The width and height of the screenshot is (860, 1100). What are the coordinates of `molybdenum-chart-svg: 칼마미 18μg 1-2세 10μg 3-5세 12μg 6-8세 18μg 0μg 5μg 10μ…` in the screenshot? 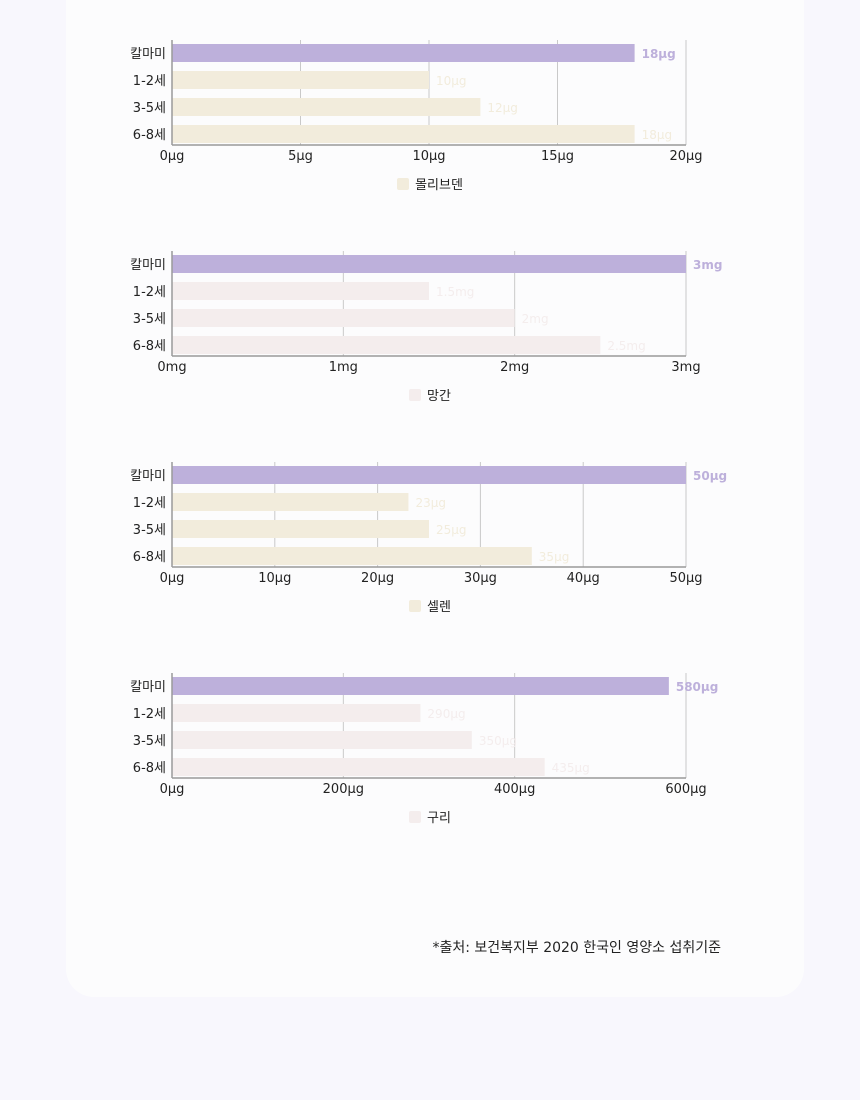 It's located at (416, 102).